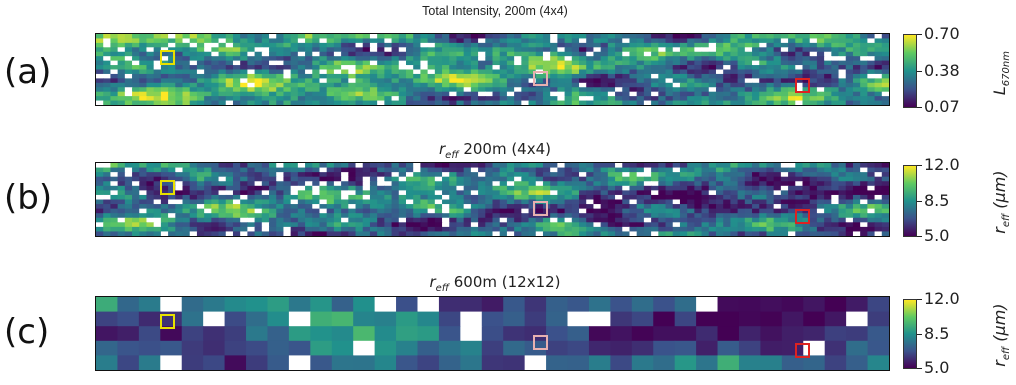  I want to click on heatmap-panel-a, so click(492, 69).